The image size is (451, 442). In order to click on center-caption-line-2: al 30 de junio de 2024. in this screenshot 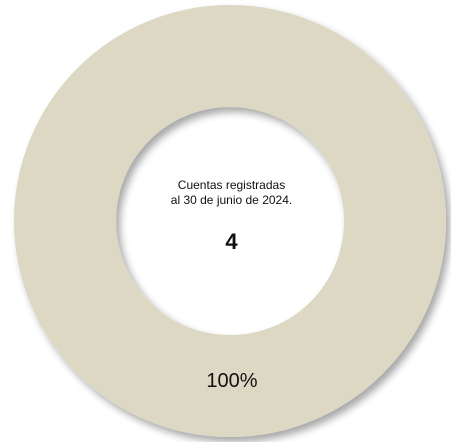, I will do `click(231, 200)`.